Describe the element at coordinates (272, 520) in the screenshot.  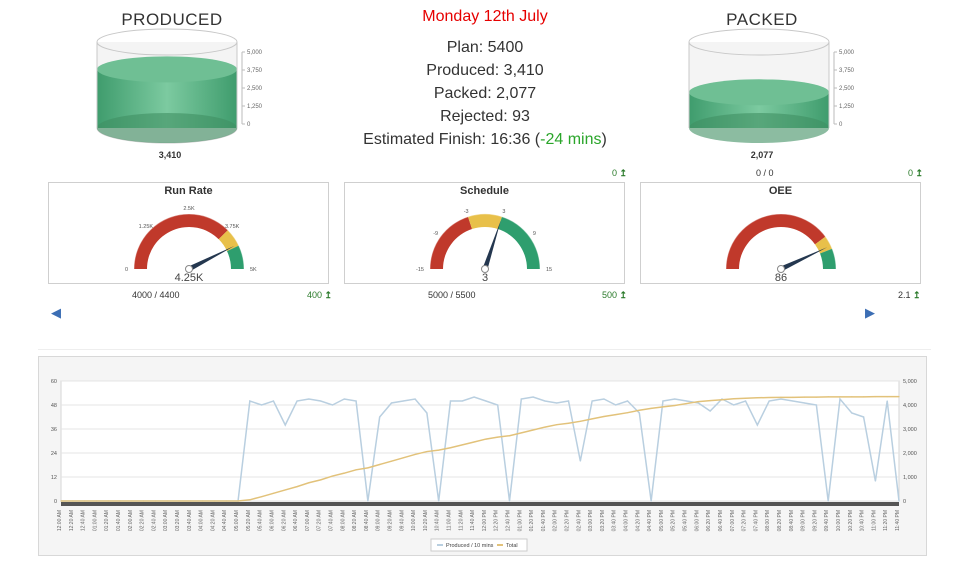
I see `x-tick-label: 06:00 AM` at that location.